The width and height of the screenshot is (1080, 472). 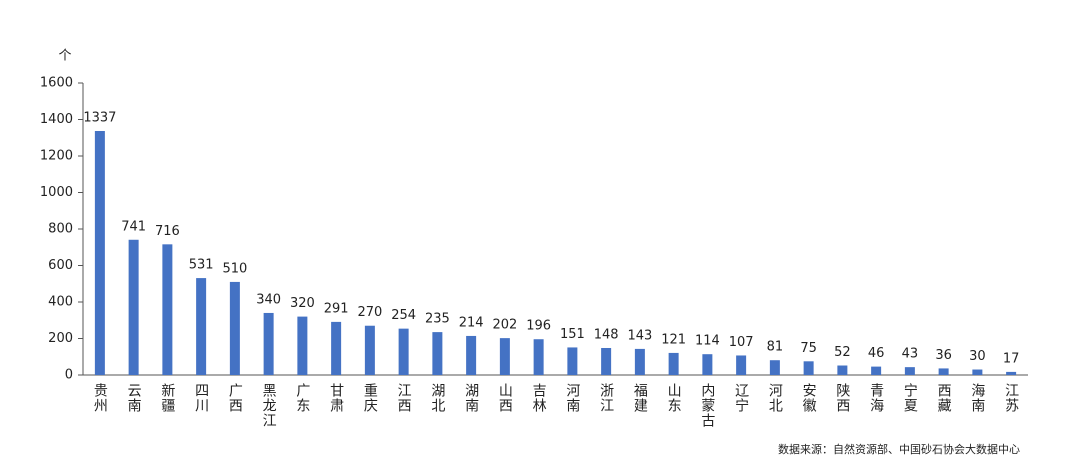 I want to click on x-tick-label: 江苏, so click(x=1011, y=398).